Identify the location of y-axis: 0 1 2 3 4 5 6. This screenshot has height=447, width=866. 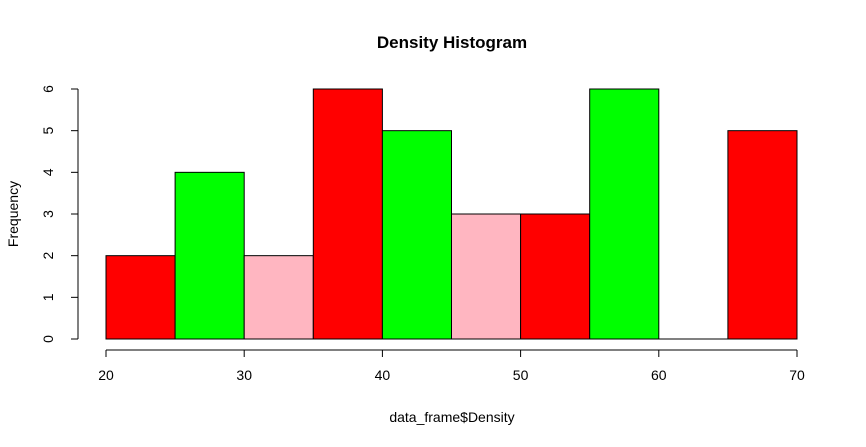
(59, 214).